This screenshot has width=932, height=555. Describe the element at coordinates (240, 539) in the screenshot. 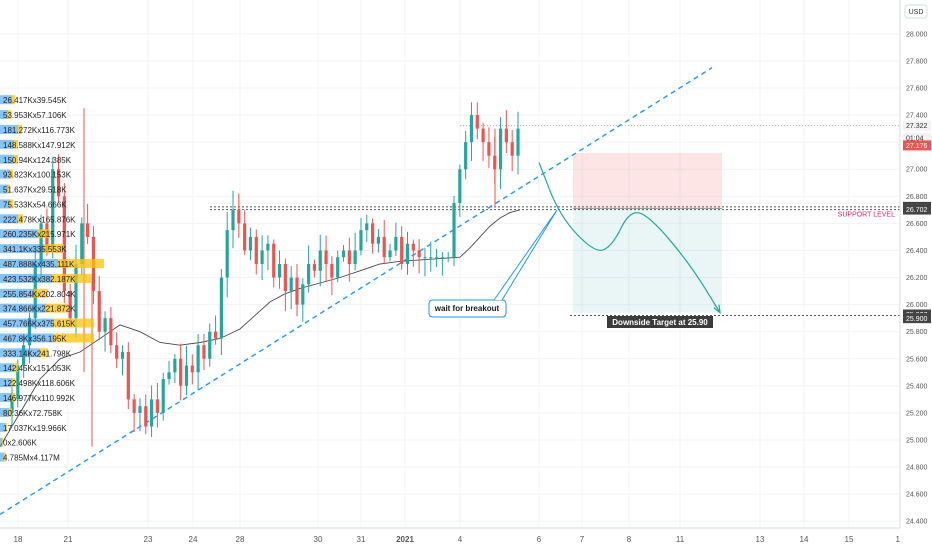

I see `time-tick-label: 28` at that location.